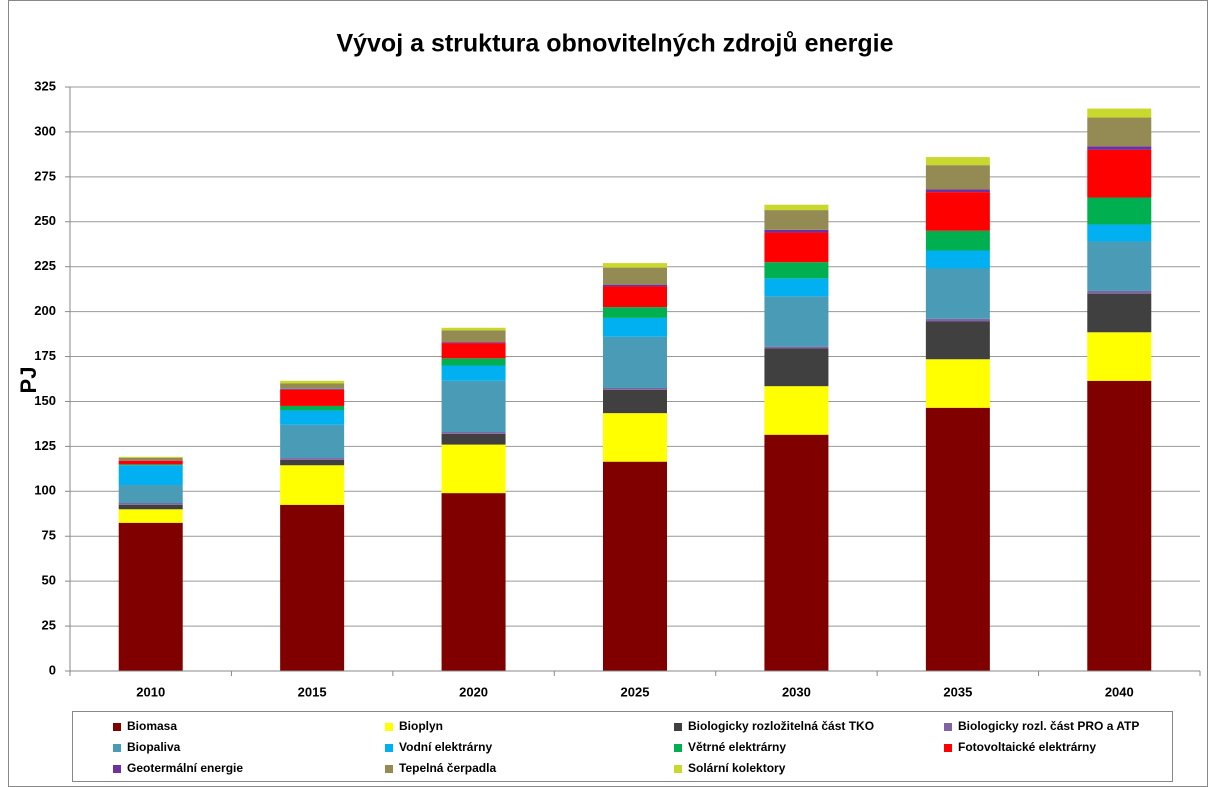  I want to click on legend-label: Větrné elektrárny, so click(737, 747).